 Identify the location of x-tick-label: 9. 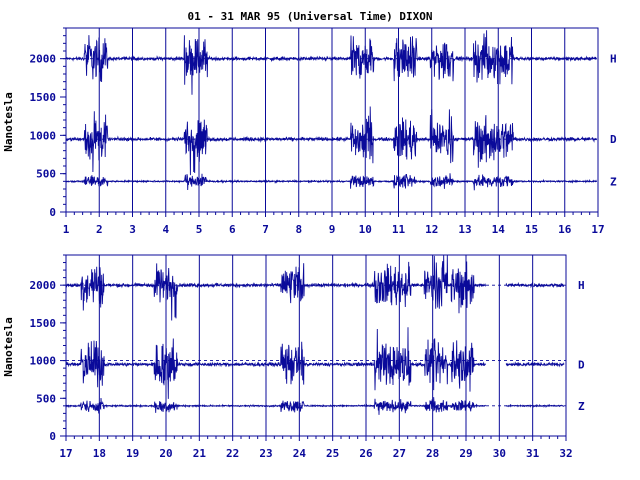
(332, 229).